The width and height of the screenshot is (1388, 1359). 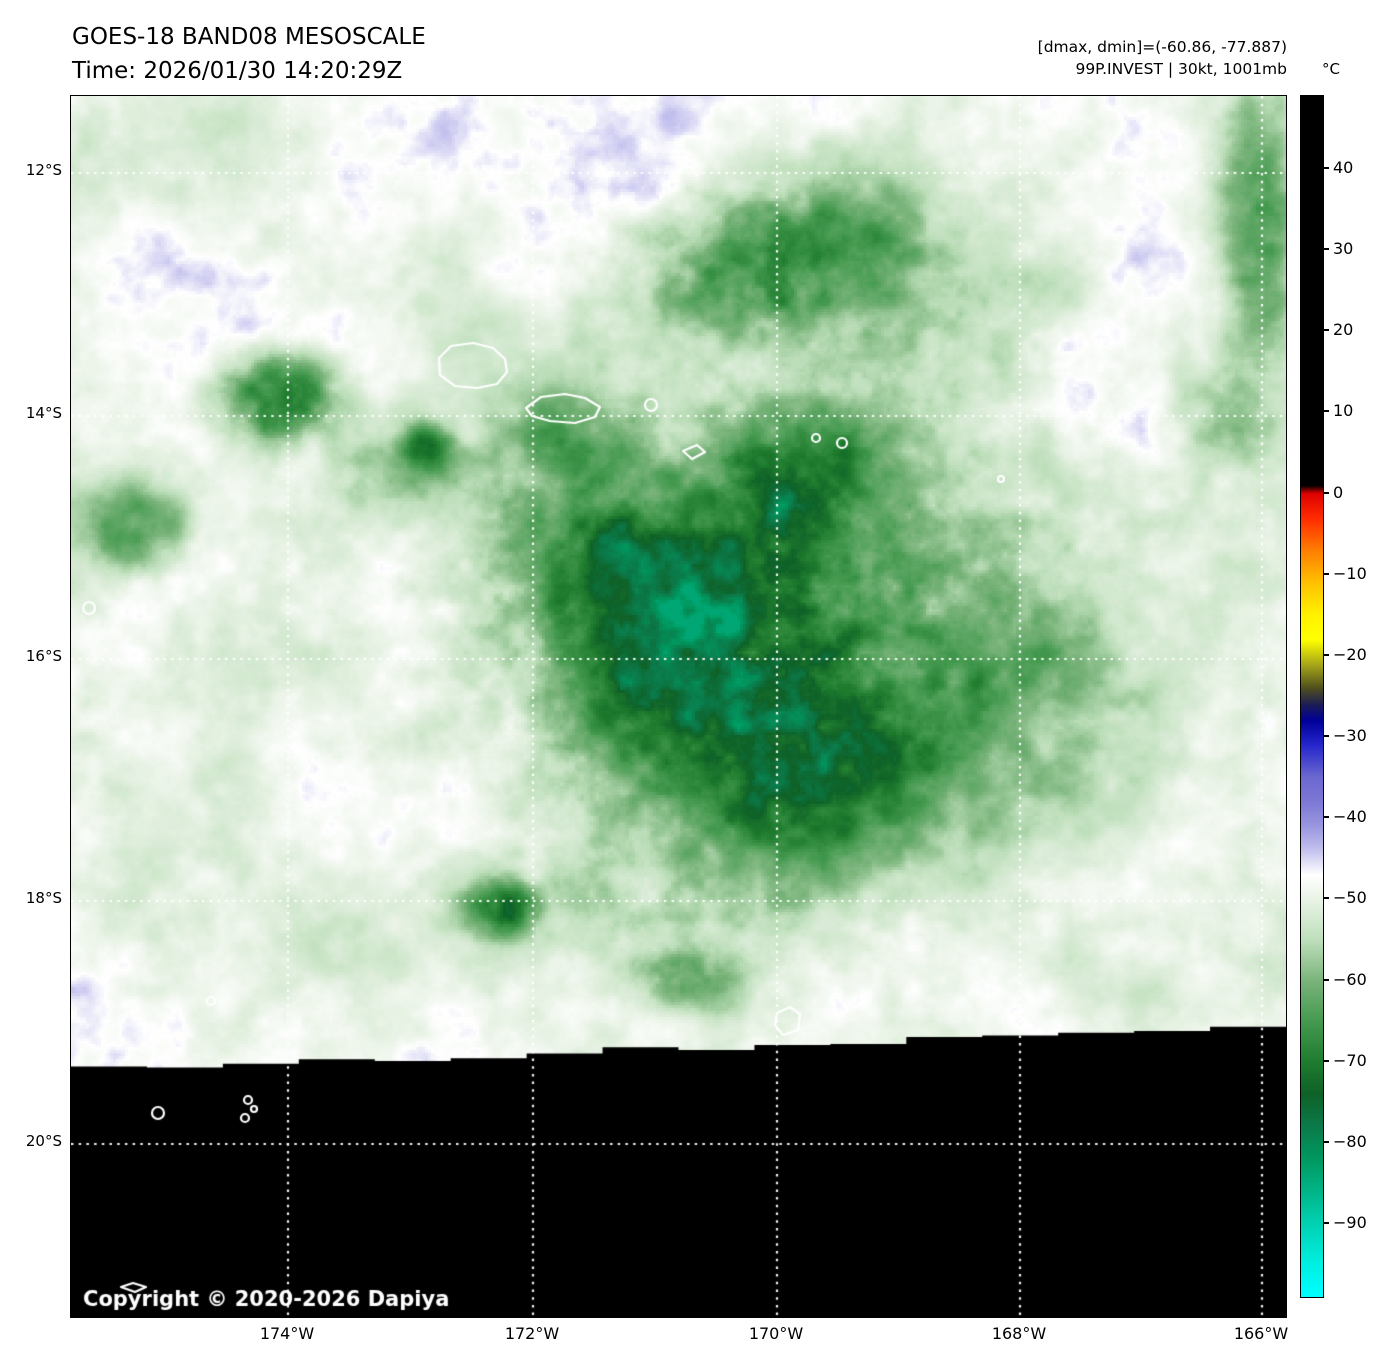 I want to click on colorbar-tick-label: 0, so click(x=1338, y=492).